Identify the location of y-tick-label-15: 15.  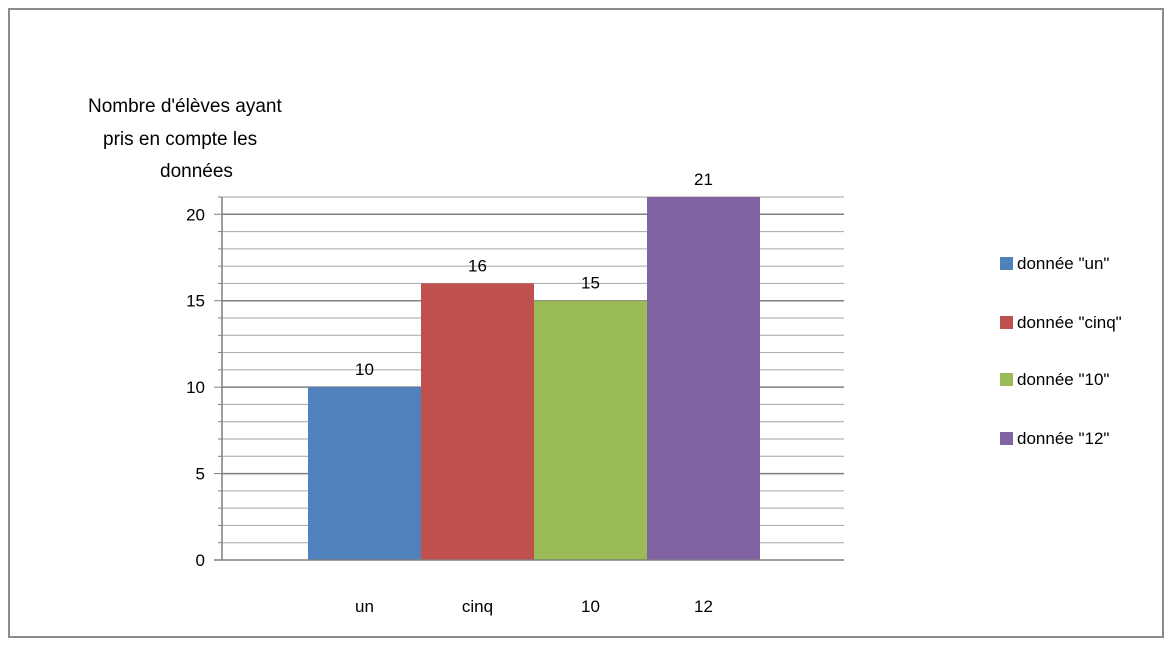
(195, 301).